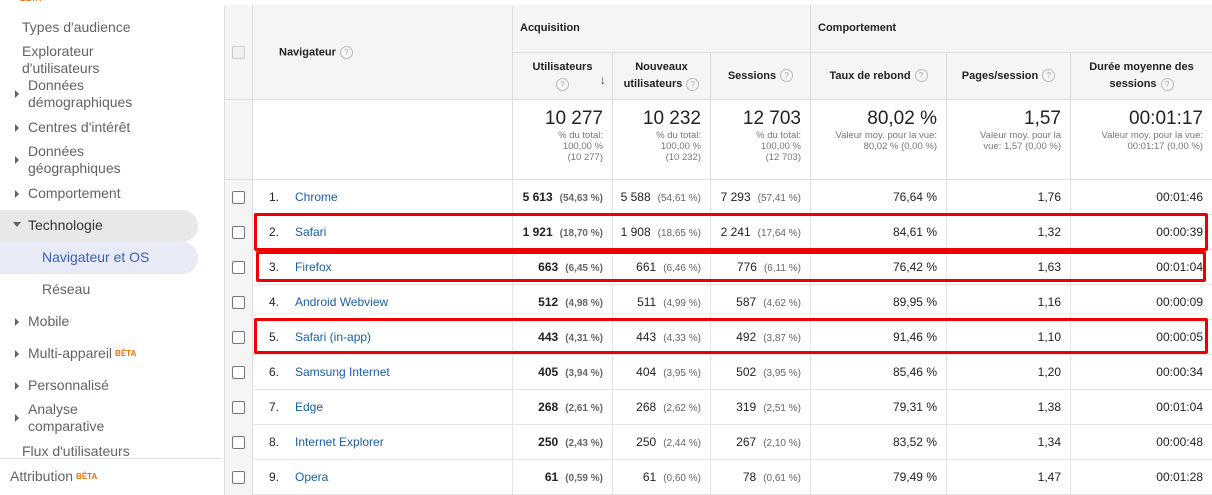 This screenshot has width=1212, height=495. Describe the element at coordinates (1179, 302) in the screenshot. I see `metric-value: 00:00:09` at that location.